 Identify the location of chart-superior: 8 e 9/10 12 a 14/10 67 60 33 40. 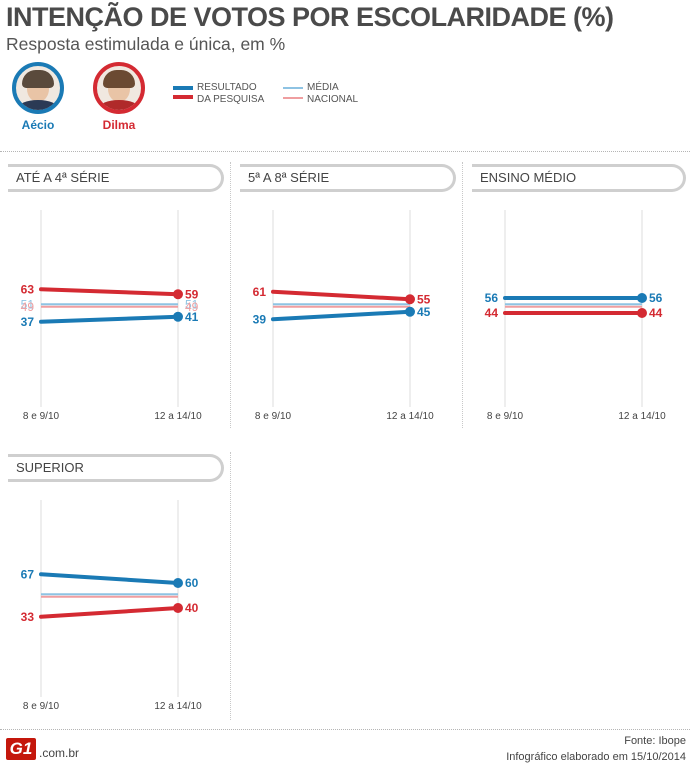
(111, 606).